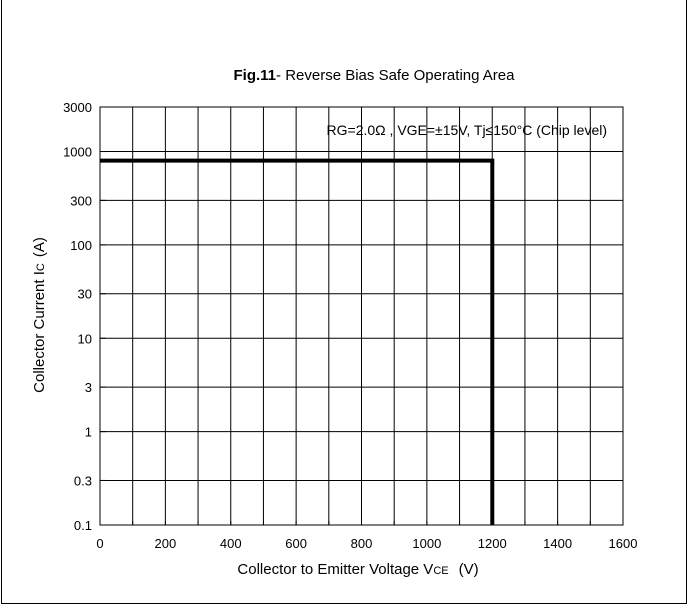 Image resolution: width=690 pixels, height=607 pixels. I want to click on x-tick-label: 1000, so click(426, 543).